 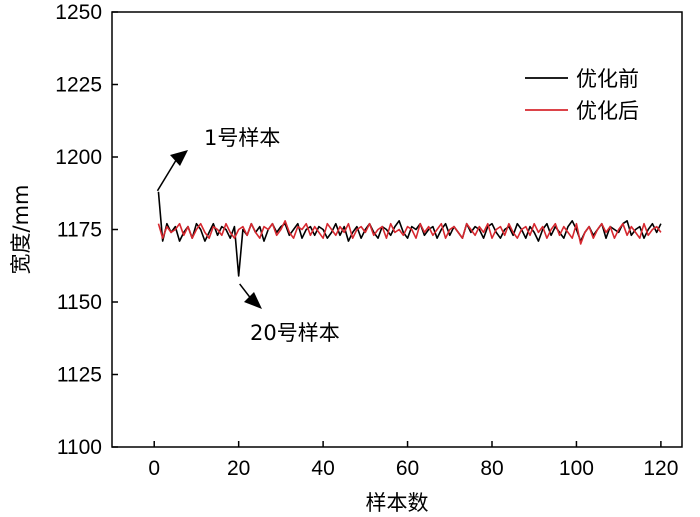 I want to click on series-layer, so click(x=409, y=234).